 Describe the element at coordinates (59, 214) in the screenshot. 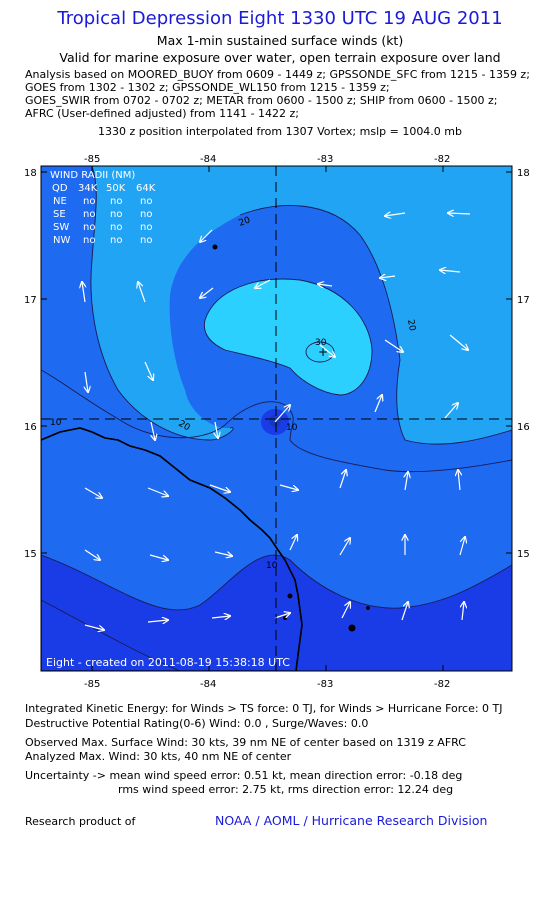

I see `svg-text: SE` at that location.